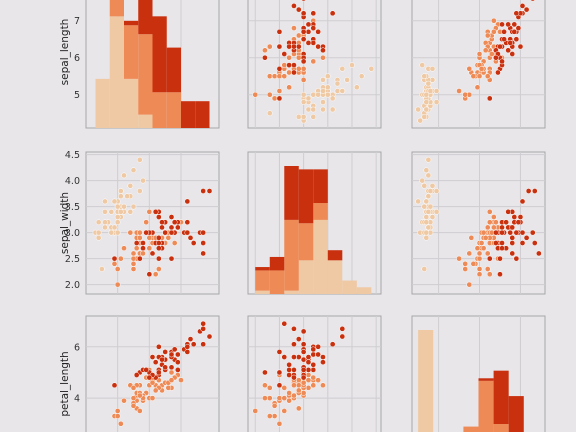 This screenshot has height=432, width=576. What do you see at coordinates (77, 399) in the screenshot?
I see `y-tick-label: 4` at bounding box center [77, 399].